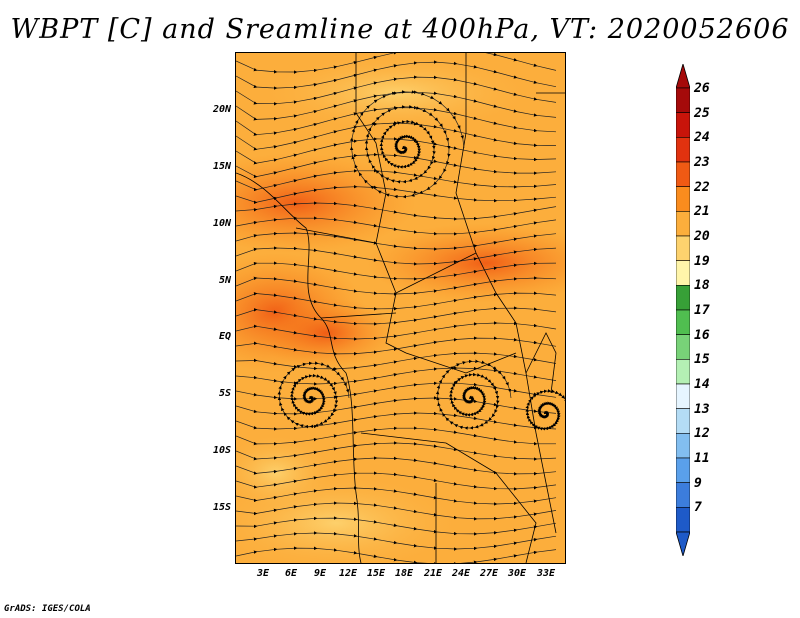 This screenshot has height=618, width=800. I want to click on lat-label-eq: EQ, so click(224, 336).